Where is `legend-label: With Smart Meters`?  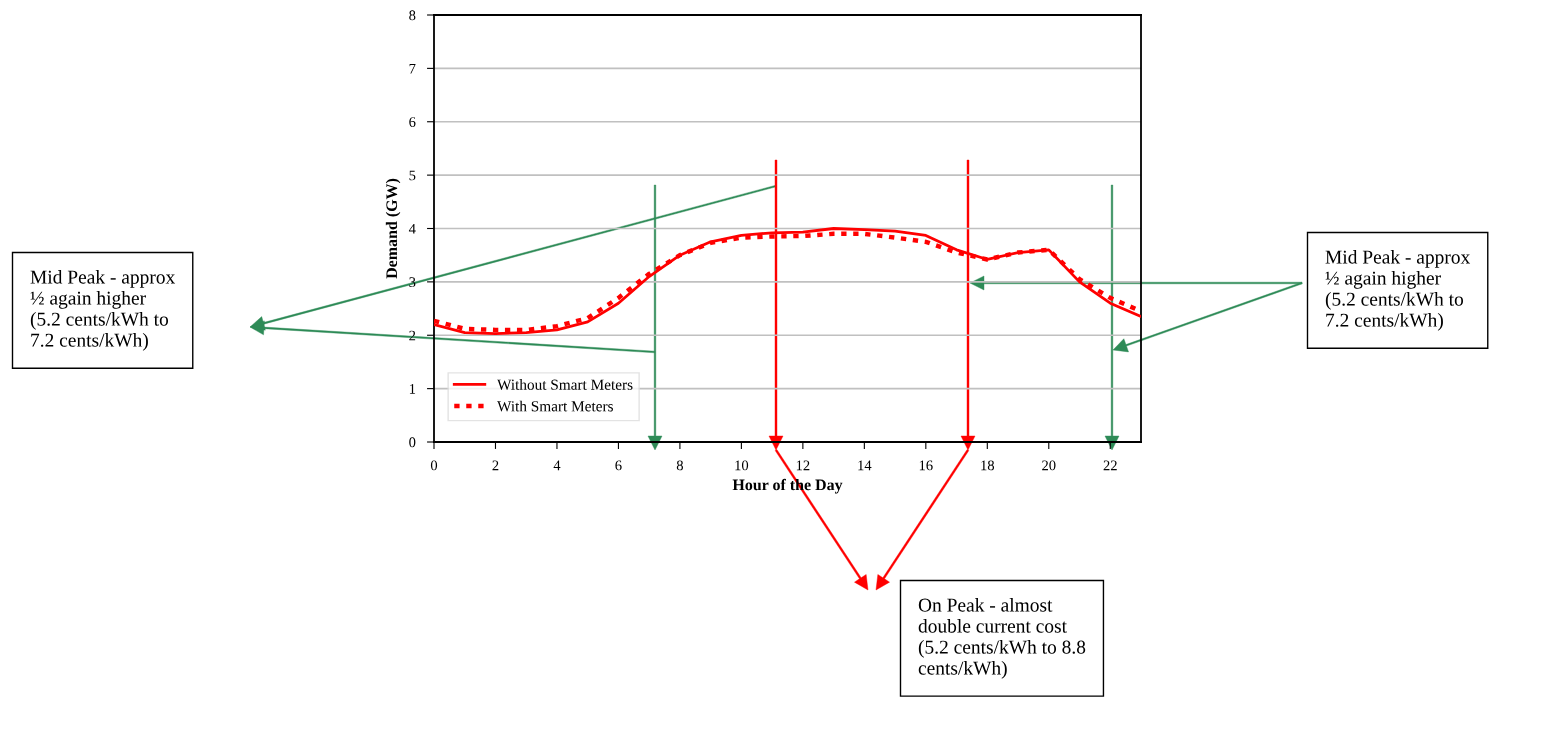 legend-label: With Smart Meters is located at coordinates (555, 406).